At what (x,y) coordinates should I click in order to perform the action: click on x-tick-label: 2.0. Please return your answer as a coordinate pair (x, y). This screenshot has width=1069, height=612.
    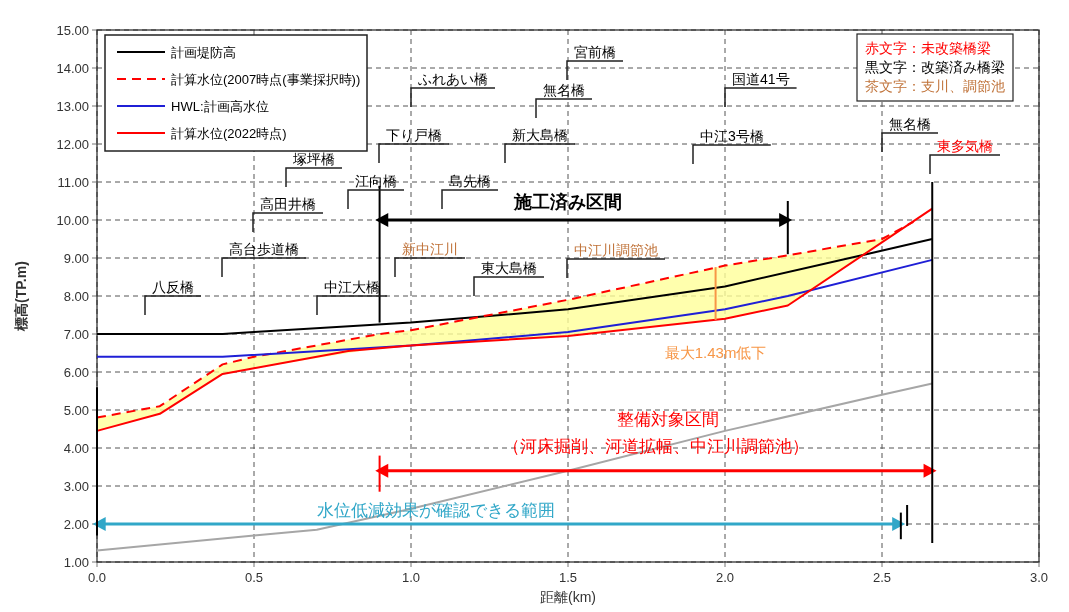
    Looking at the image, I should click on (725, 577).